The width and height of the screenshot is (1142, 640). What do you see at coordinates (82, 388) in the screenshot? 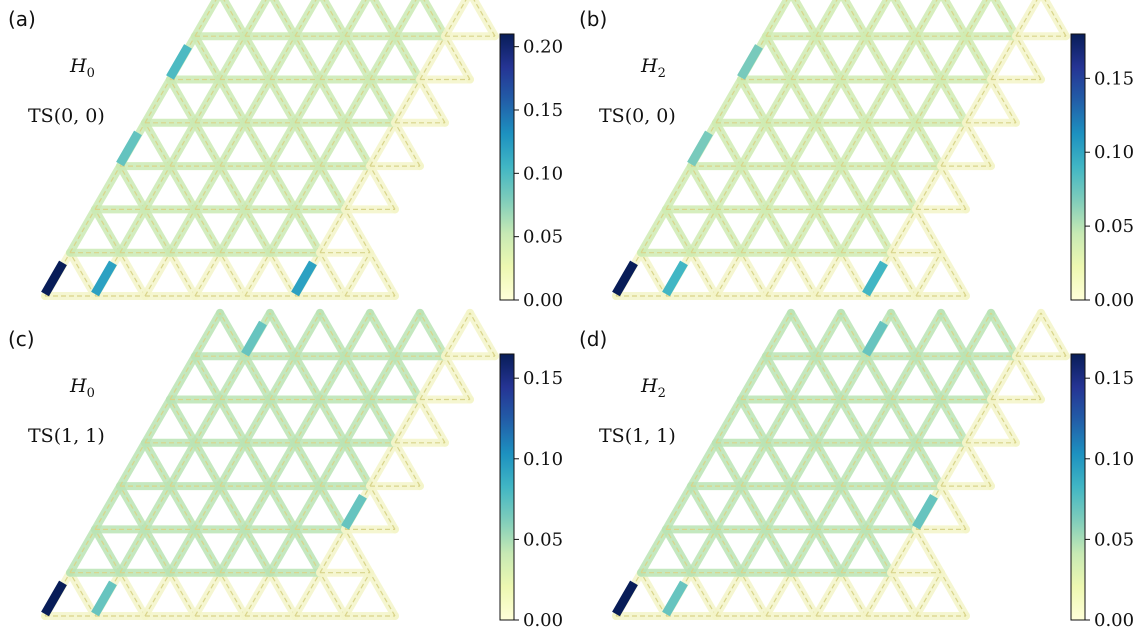
I see `hamiltonian-label: H0` at bounding box center [82, 388].